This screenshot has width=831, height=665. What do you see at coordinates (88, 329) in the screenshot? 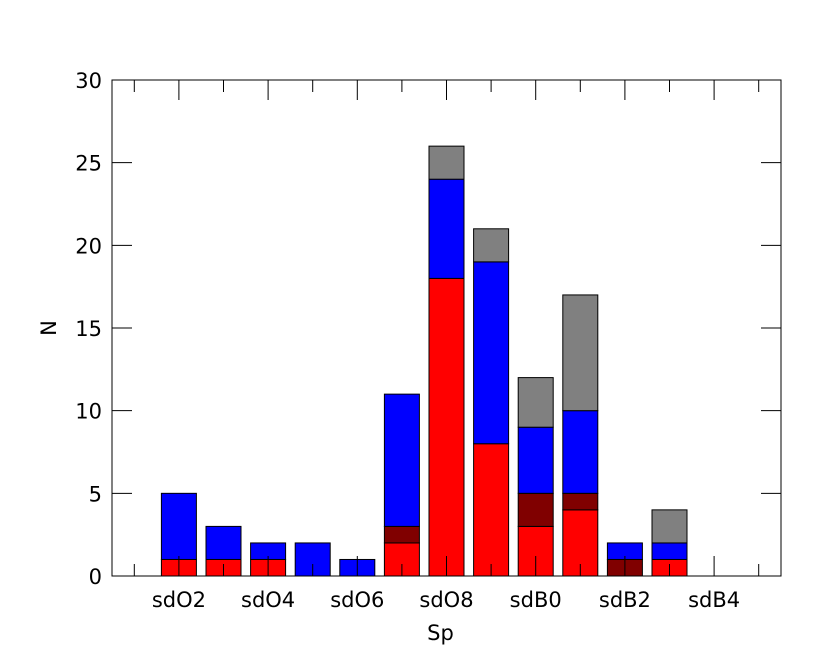
I see `y-tick-label-15: 15` at bounding box center [88, 329].